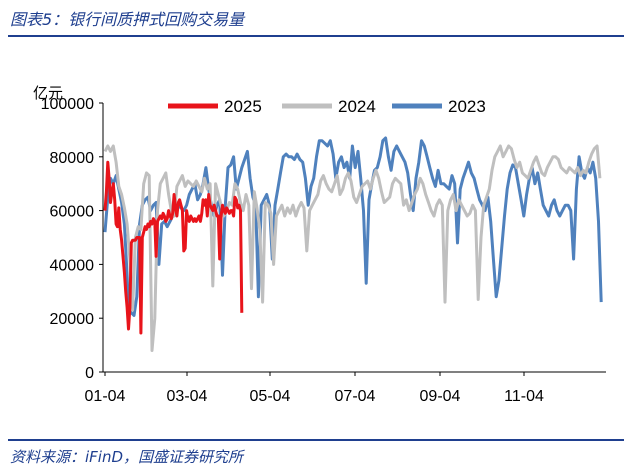 The height and width of the screenshot is (472, 632). What do you see at coordinates (72, 158) in the screenshot?
I see `y-tick-label: 80000` at bounding box center [72, 158].